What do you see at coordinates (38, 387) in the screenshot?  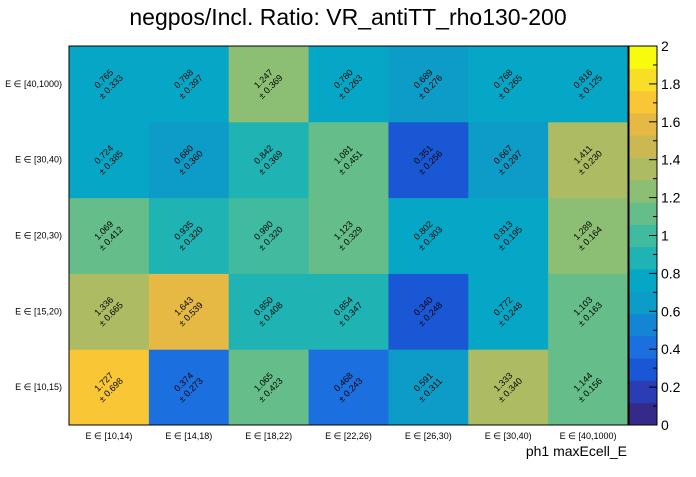 I see `y-tick-label: E ∈ [10,15)` at bounding box center [38, 387].